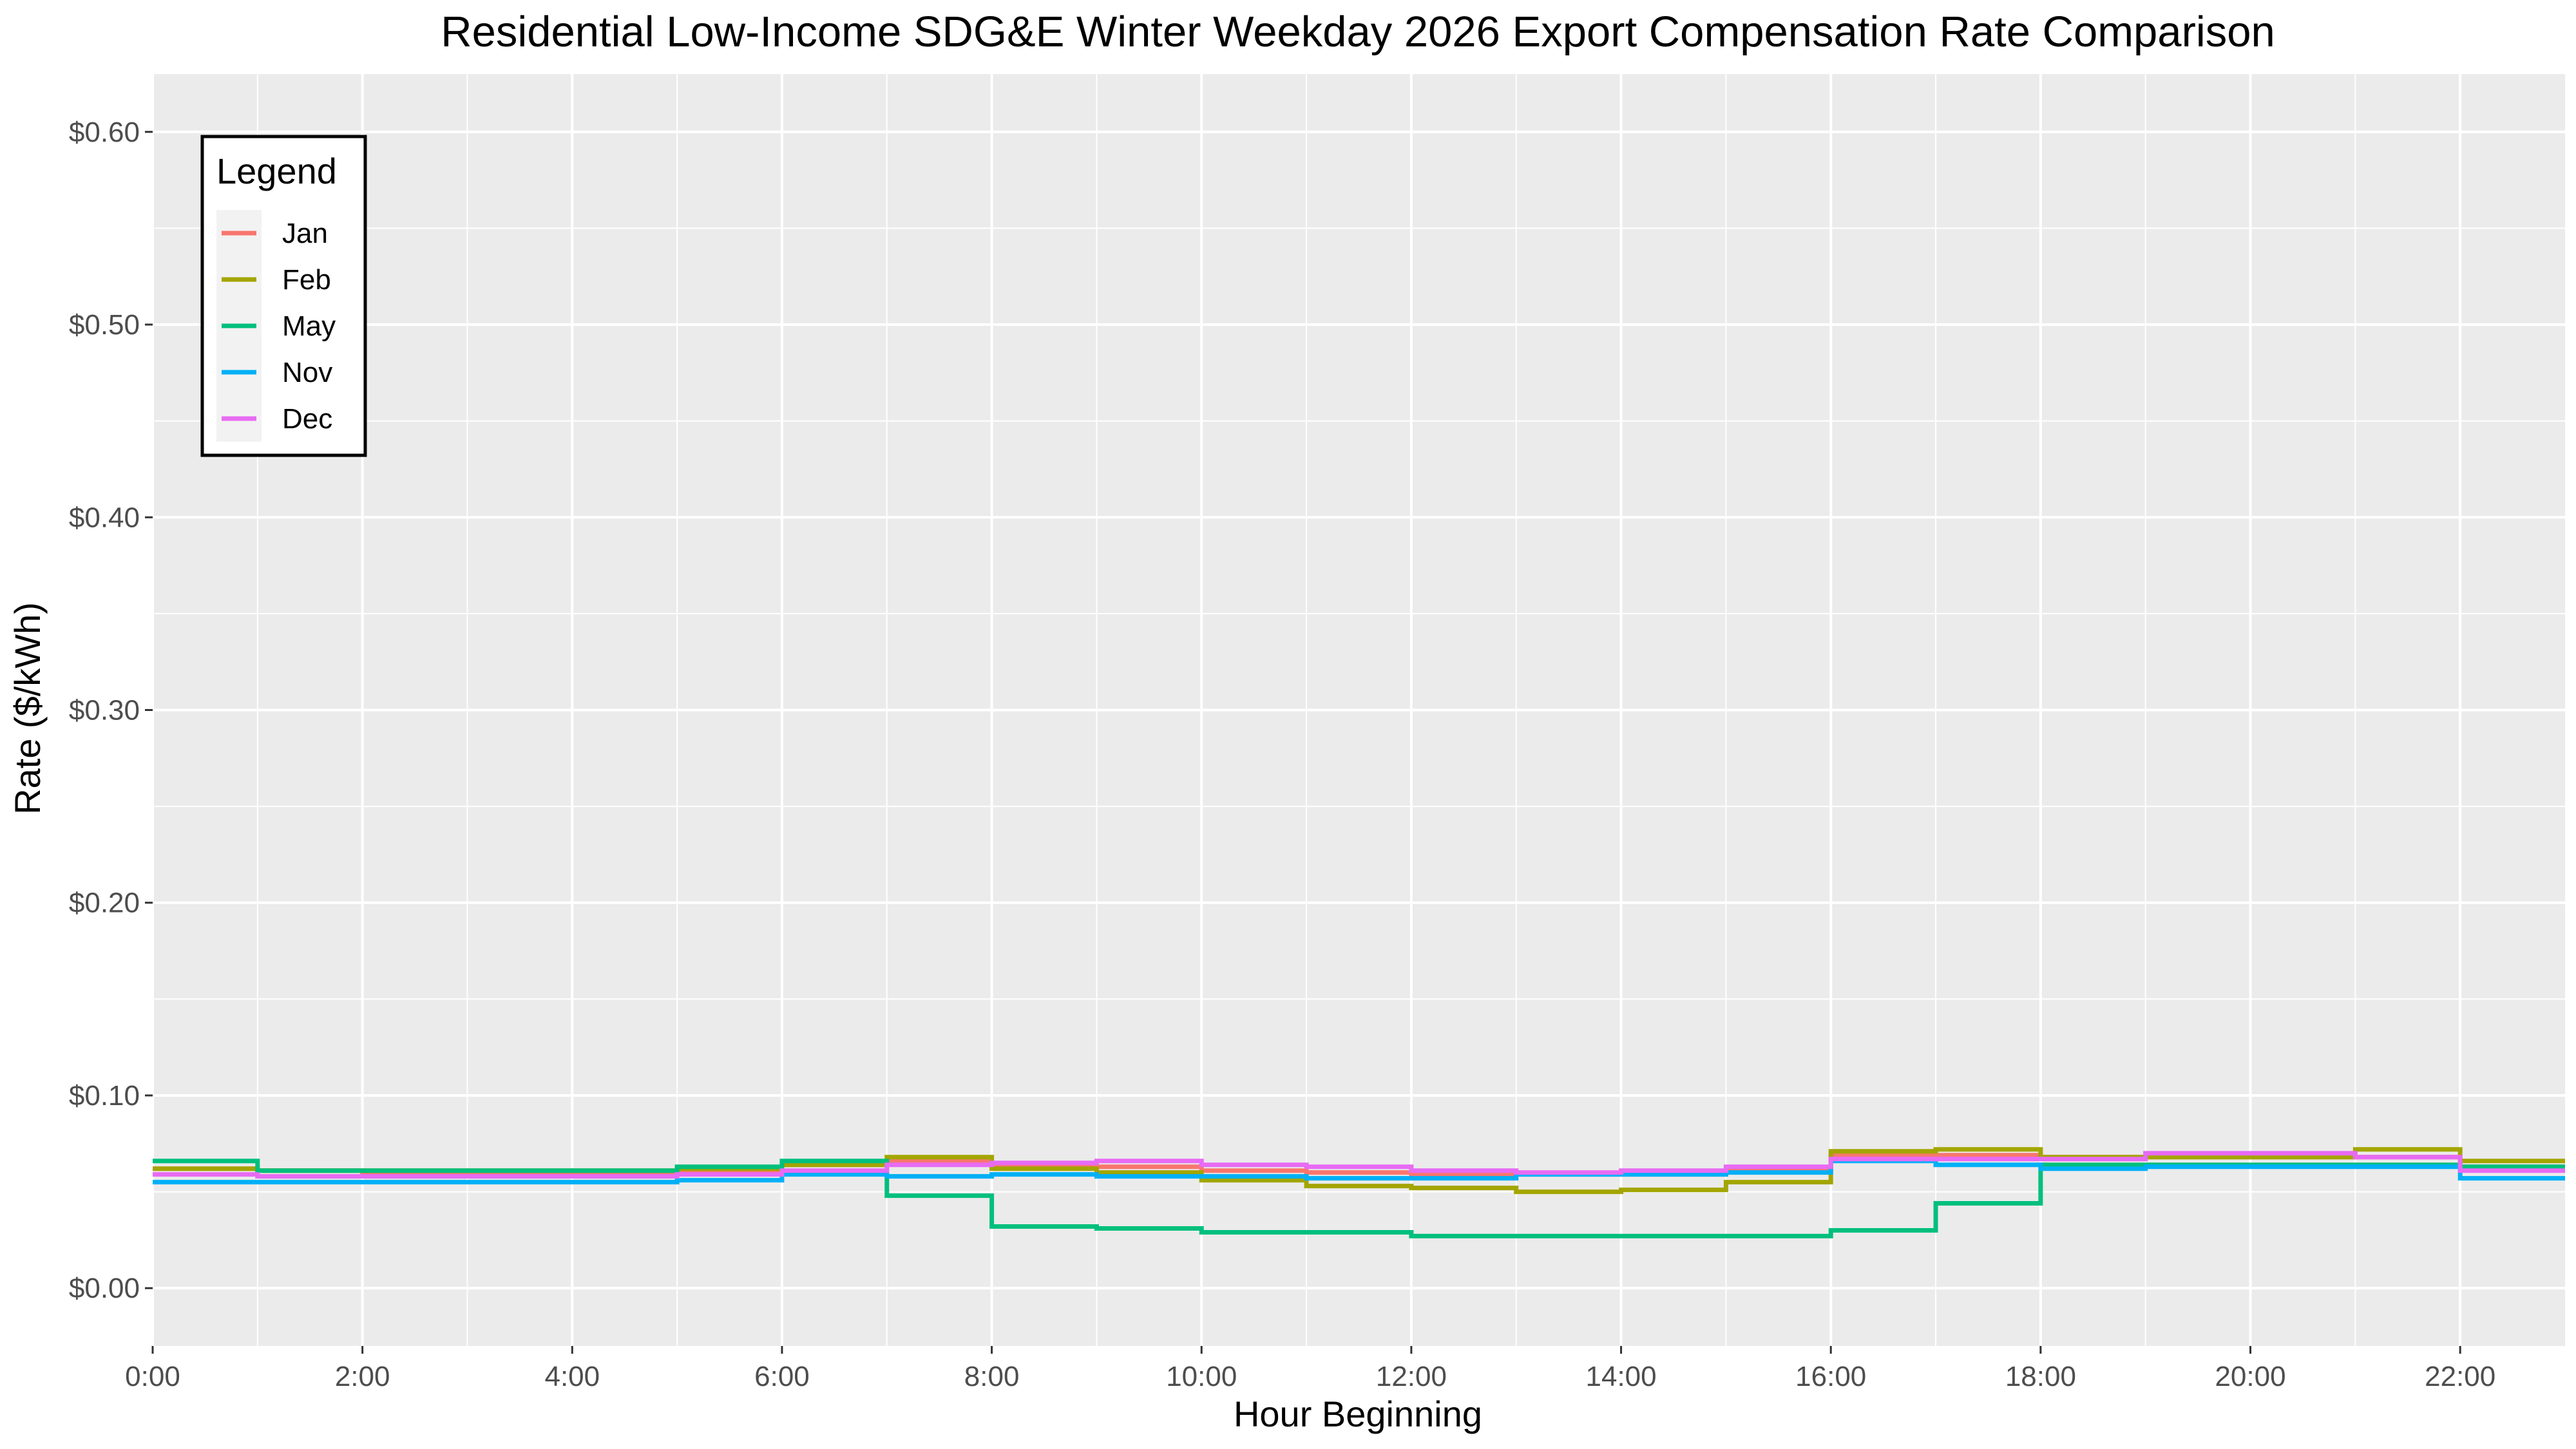  What do you see at coordinates (105, 903) in the screenshot?
I see `y-tick-label: $0.20` at bounding box center [105, 903].